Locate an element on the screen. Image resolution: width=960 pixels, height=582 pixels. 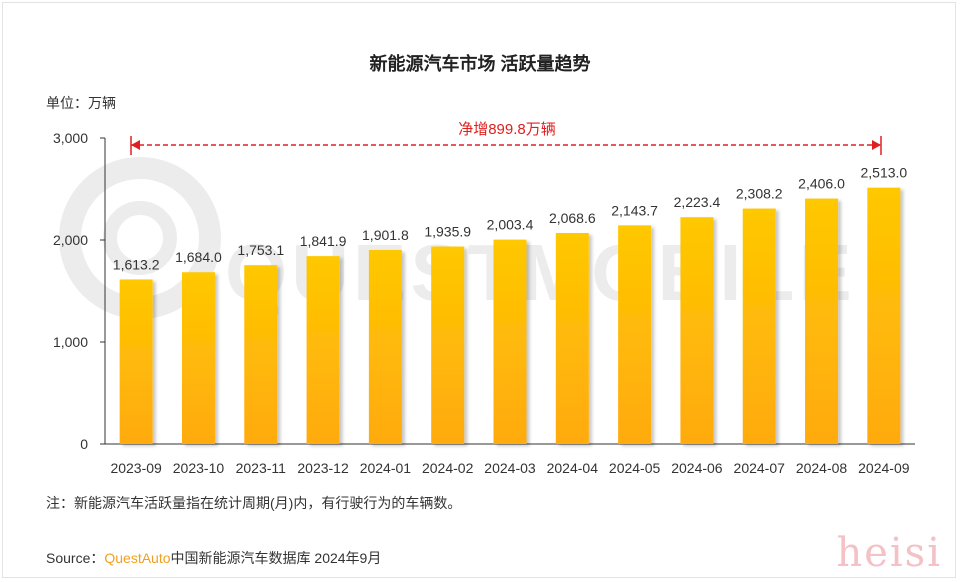
chart-title: 新能源汽车市场 活跃量趋势 is located at coordinates (480, 64).